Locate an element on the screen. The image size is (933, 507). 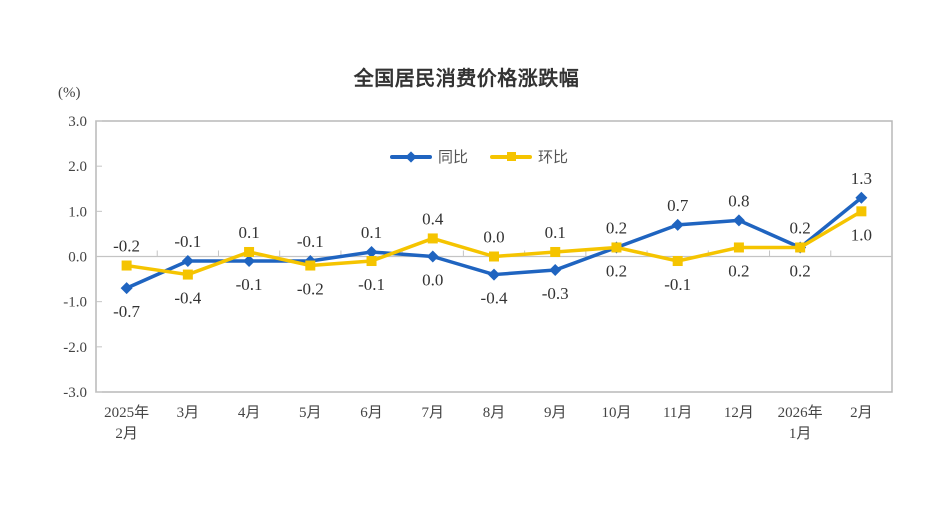
data-label: -0.7 is located at coordinates (126, 311).